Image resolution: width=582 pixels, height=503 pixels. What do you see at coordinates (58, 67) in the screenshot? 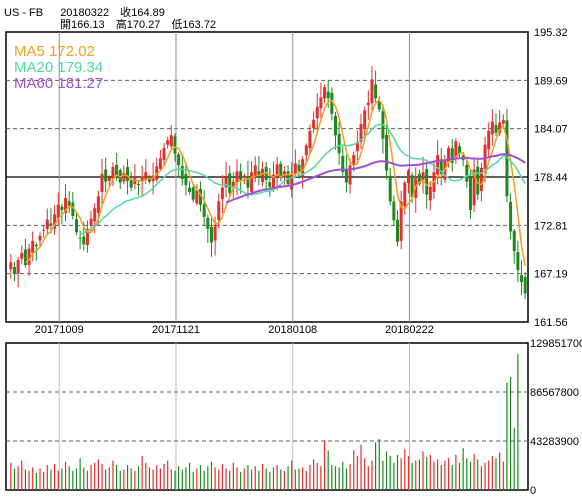
I see `ma20-legend-label: MA20 179.34` at bounding box center [58, 67].